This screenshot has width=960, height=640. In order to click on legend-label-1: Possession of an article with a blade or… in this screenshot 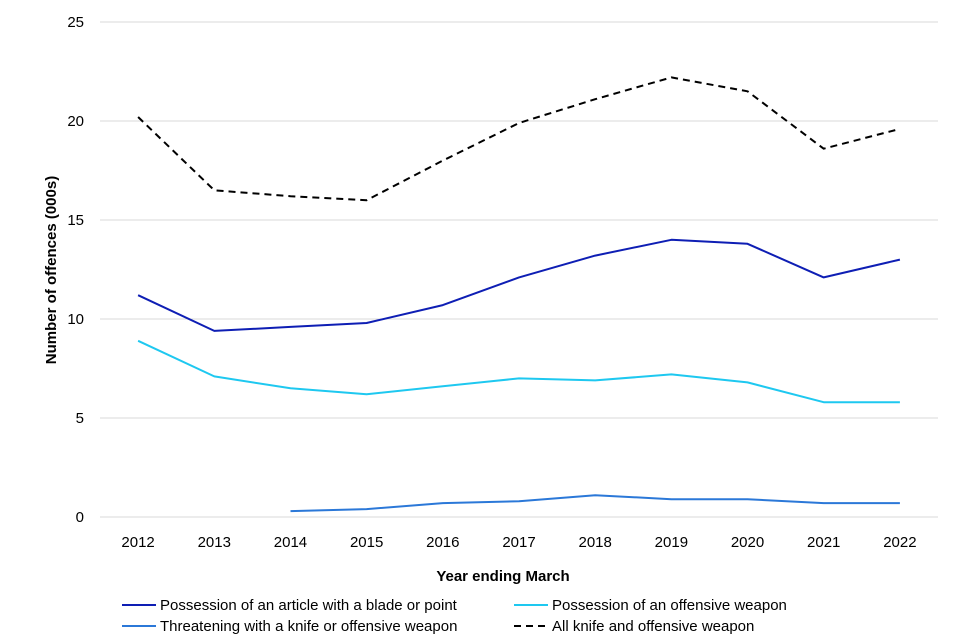, I will do `click(309, 605)`.